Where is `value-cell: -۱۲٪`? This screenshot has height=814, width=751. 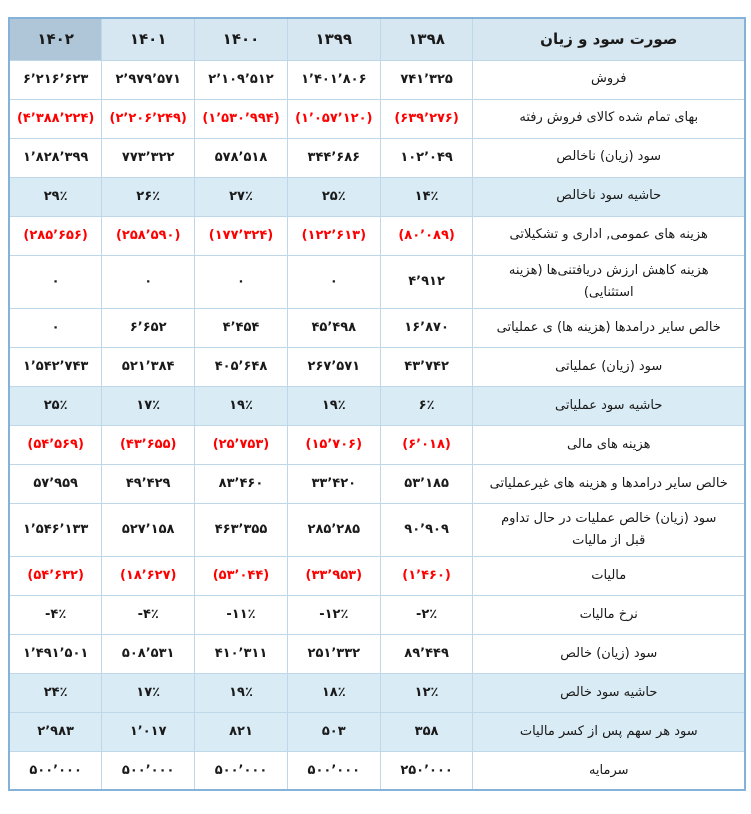
value-cell: -۱۲٪ is located at coordinates (333, 614).